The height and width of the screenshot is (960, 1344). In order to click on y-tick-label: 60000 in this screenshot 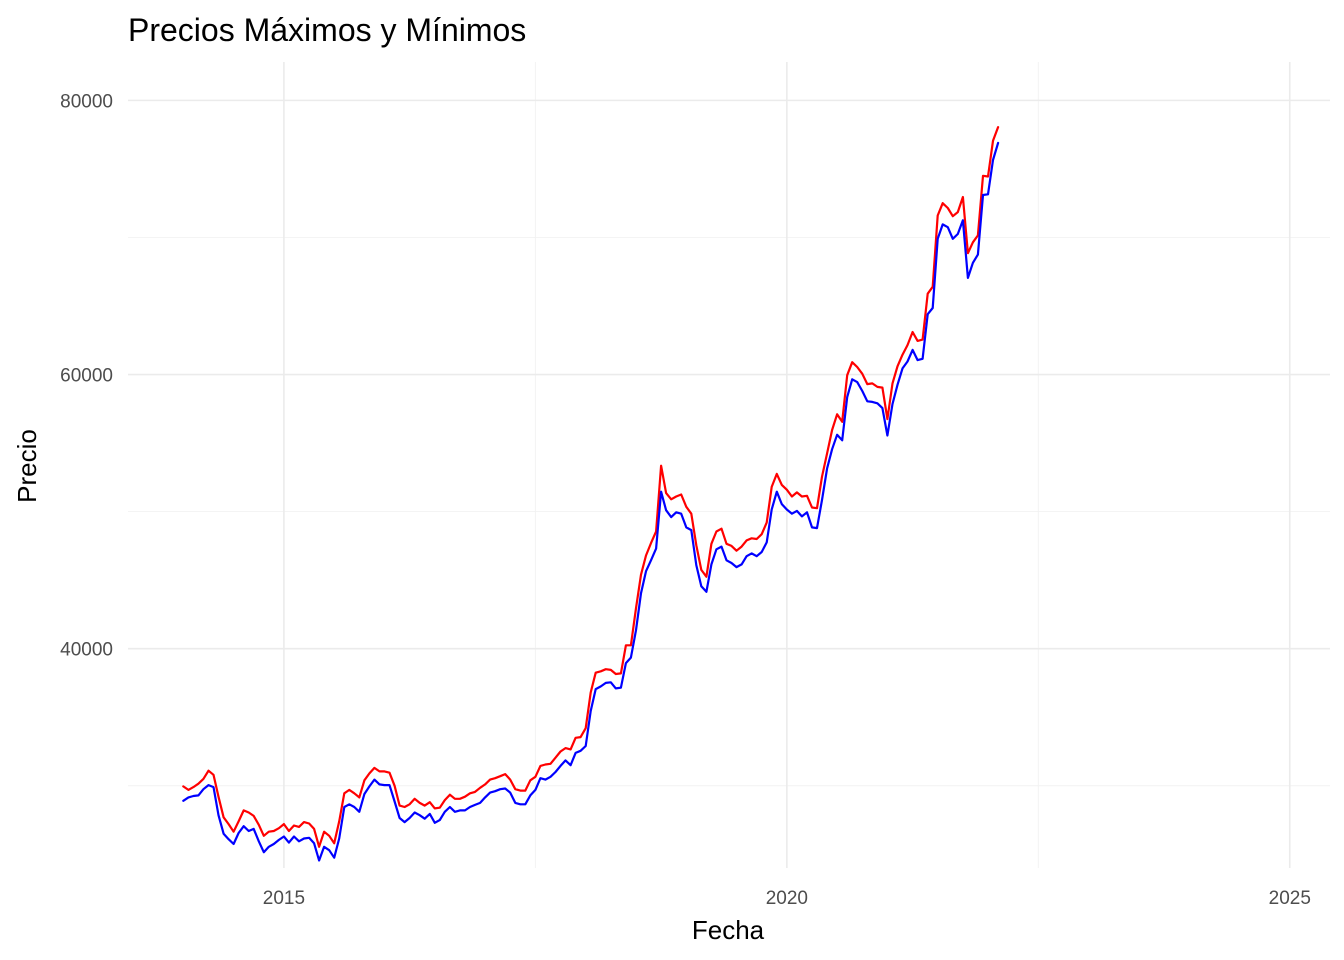, I will do `click(86, 376)`.